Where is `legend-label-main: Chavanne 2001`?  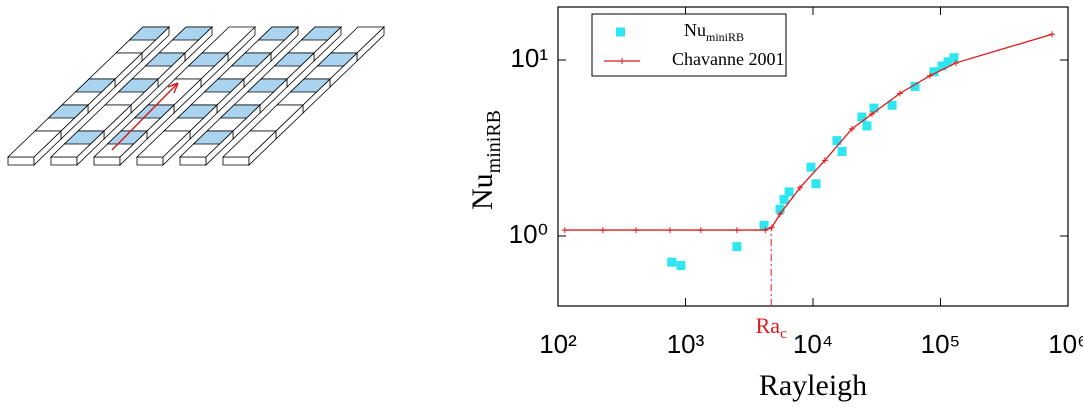 legend-label-main: Chavanne 2001 is located at coordinates (728, 59).